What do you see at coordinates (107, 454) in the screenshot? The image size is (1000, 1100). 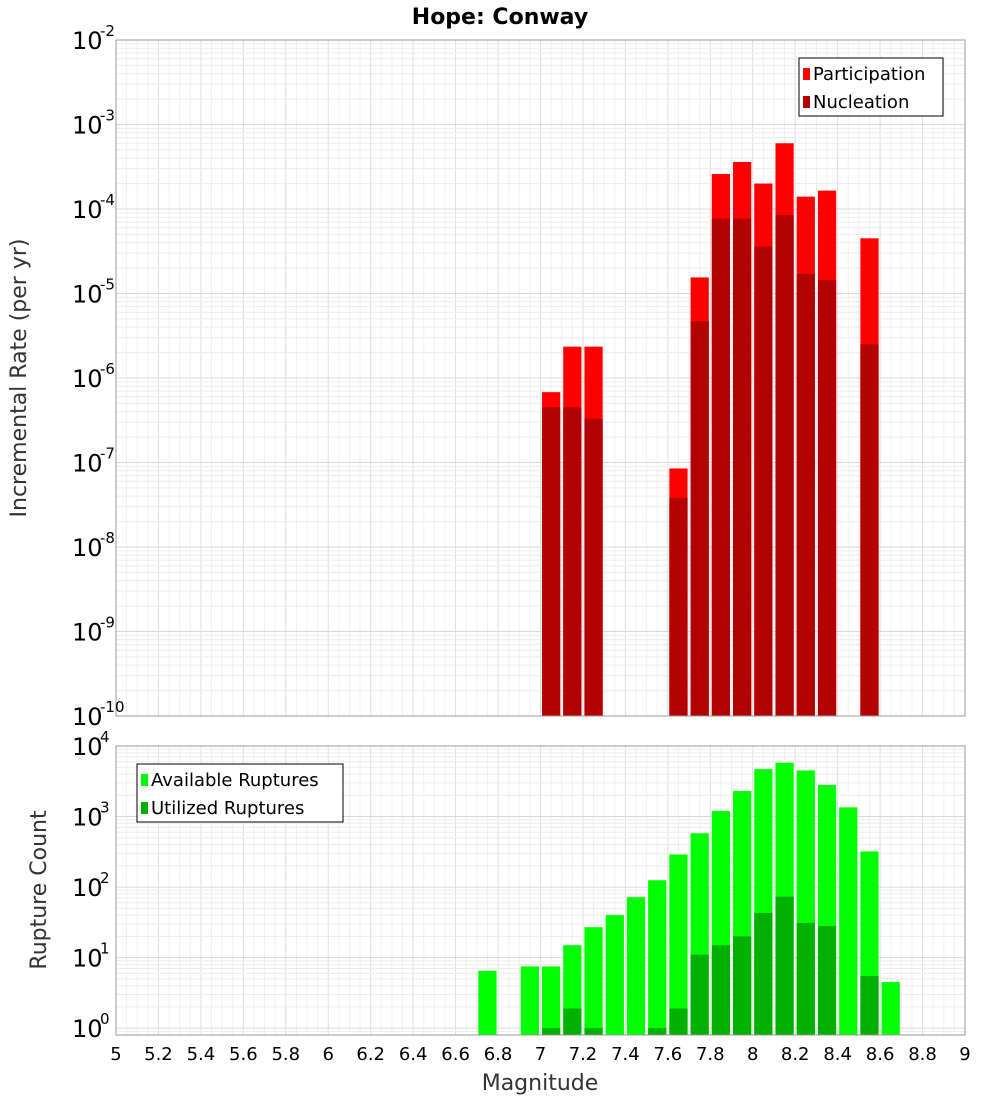 I see `y-tick-exponent: -7` at bounding box center [107, 454].